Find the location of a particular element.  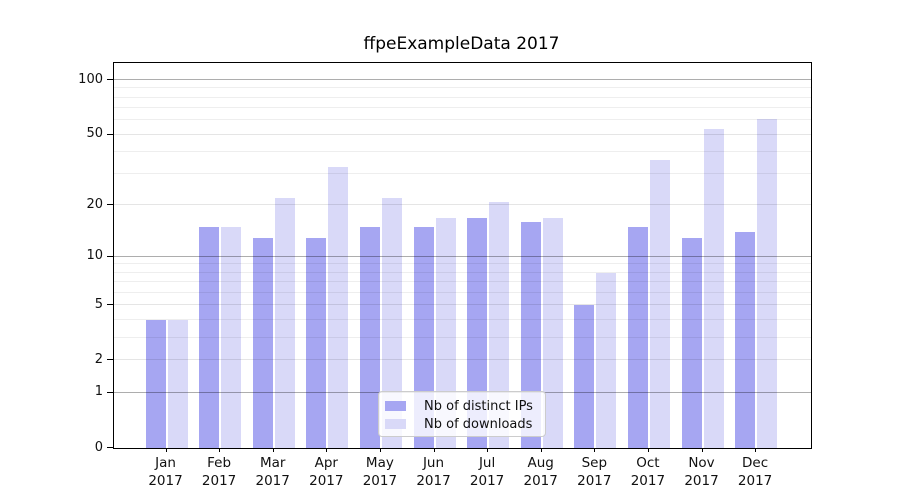

x-axis-tick-mark-apr is located at coordinates (327, 450).